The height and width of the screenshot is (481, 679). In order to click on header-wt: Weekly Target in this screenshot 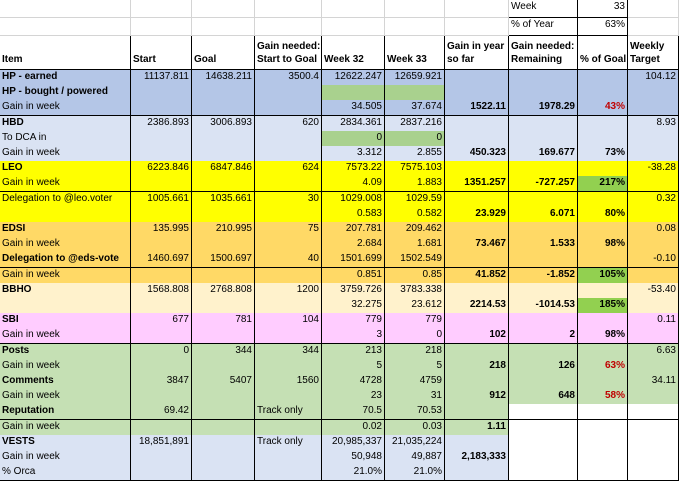, I will do `click(653, 53)`.